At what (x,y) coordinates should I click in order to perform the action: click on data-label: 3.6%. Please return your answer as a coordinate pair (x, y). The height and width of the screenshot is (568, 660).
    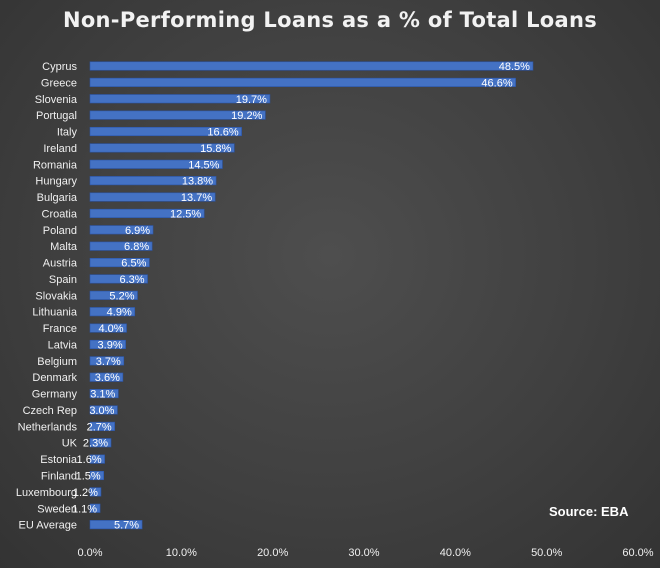
    Looking at the image, I should click on (107, 378).